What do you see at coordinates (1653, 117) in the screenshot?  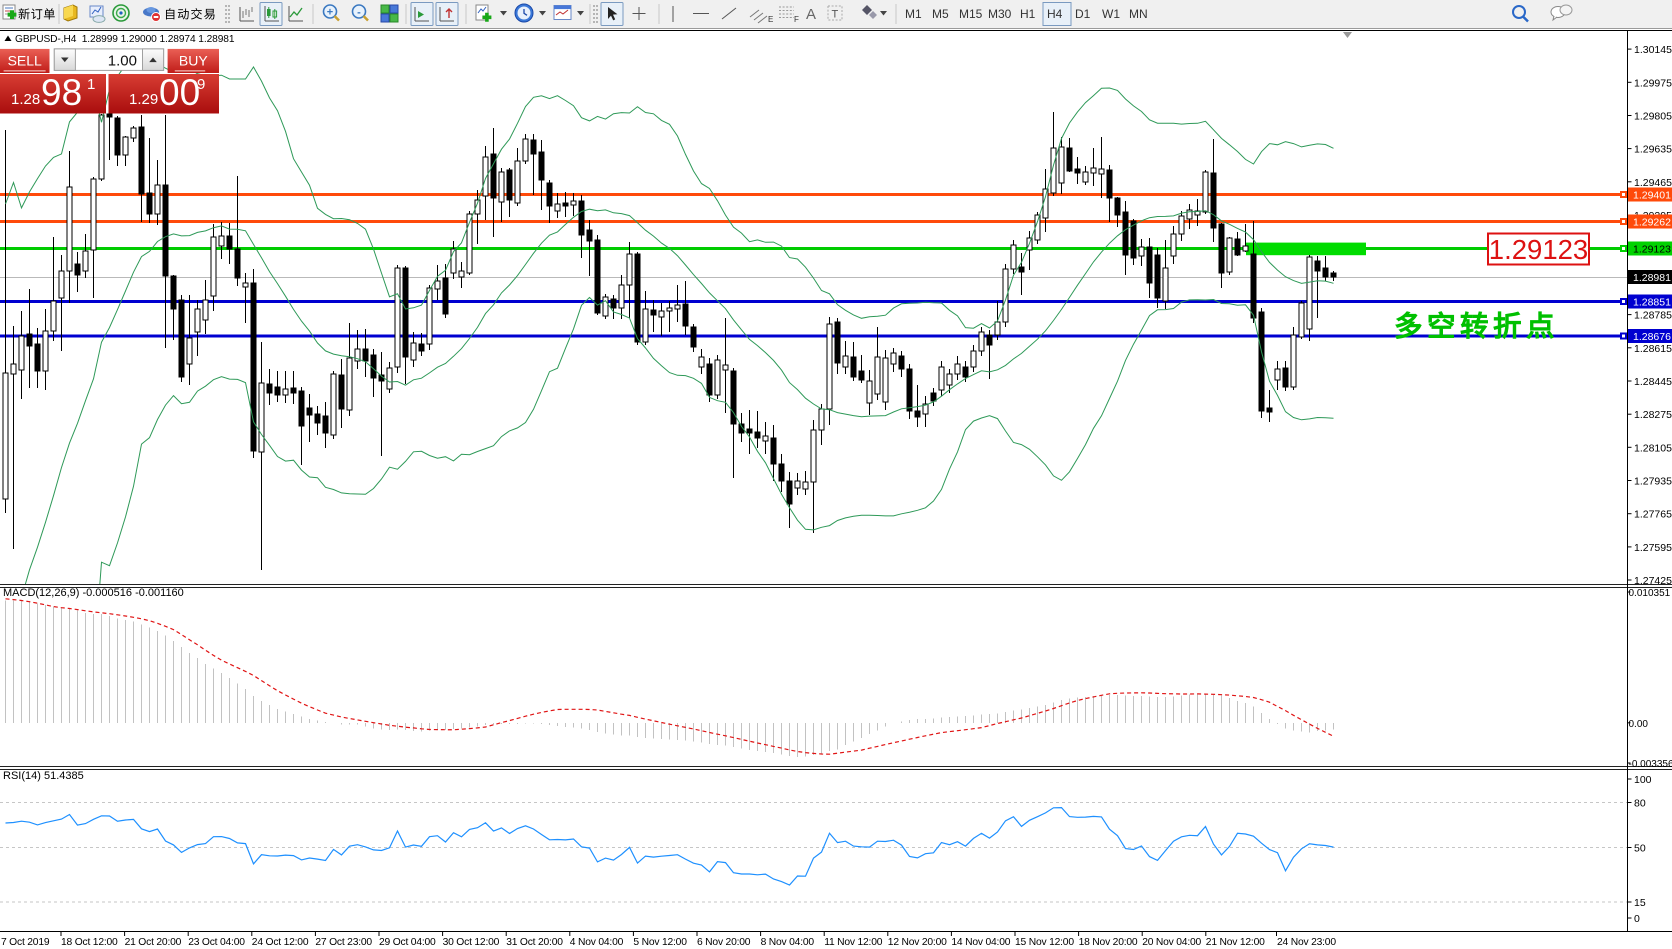 I see `svg-text: 1.29805` at bounding box center [1653, 117].